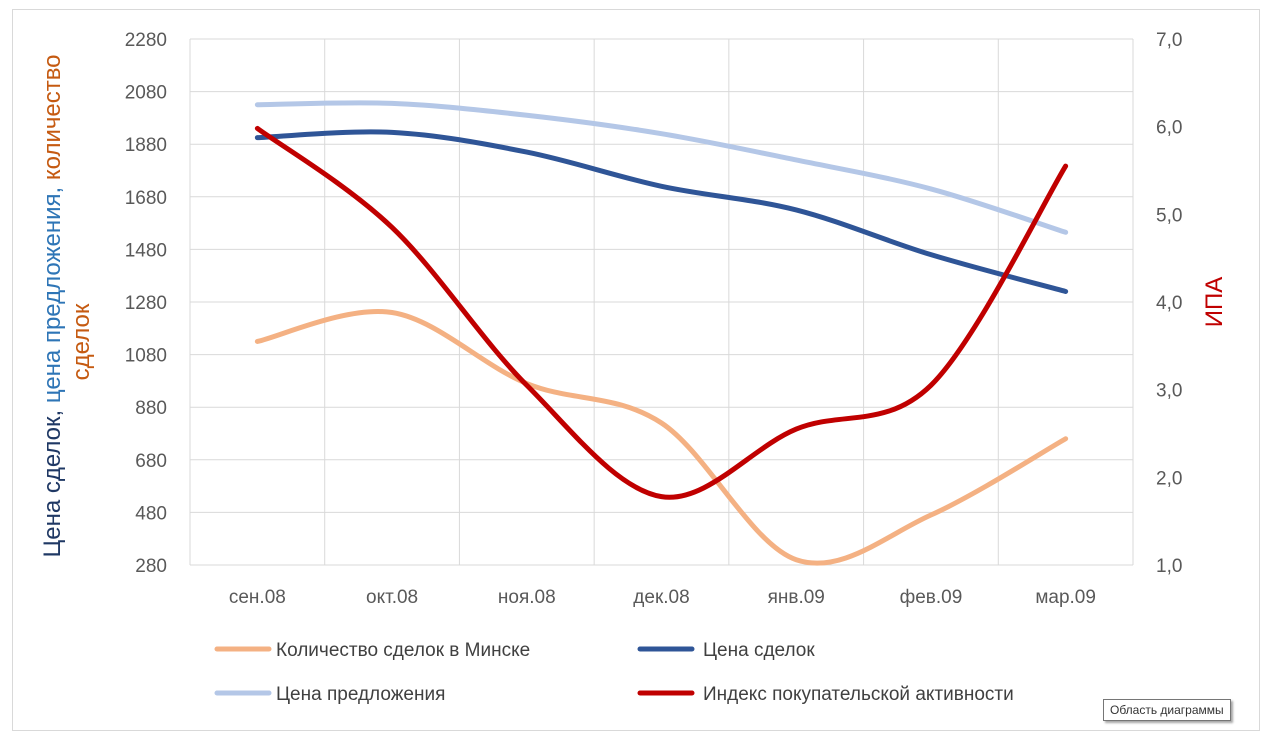 Image resolution: width=1273 pixels, height=743 pixels. Describe the element at coordinates (796, 597) in the screenshot. I see `x-tick-label: янв.09` at that location.